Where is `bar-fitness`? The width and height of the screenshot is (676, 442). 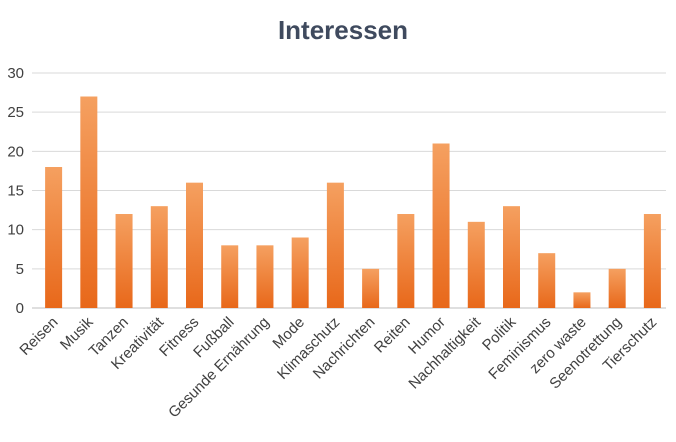
bar-fitness is located at coordinates (194, 245).